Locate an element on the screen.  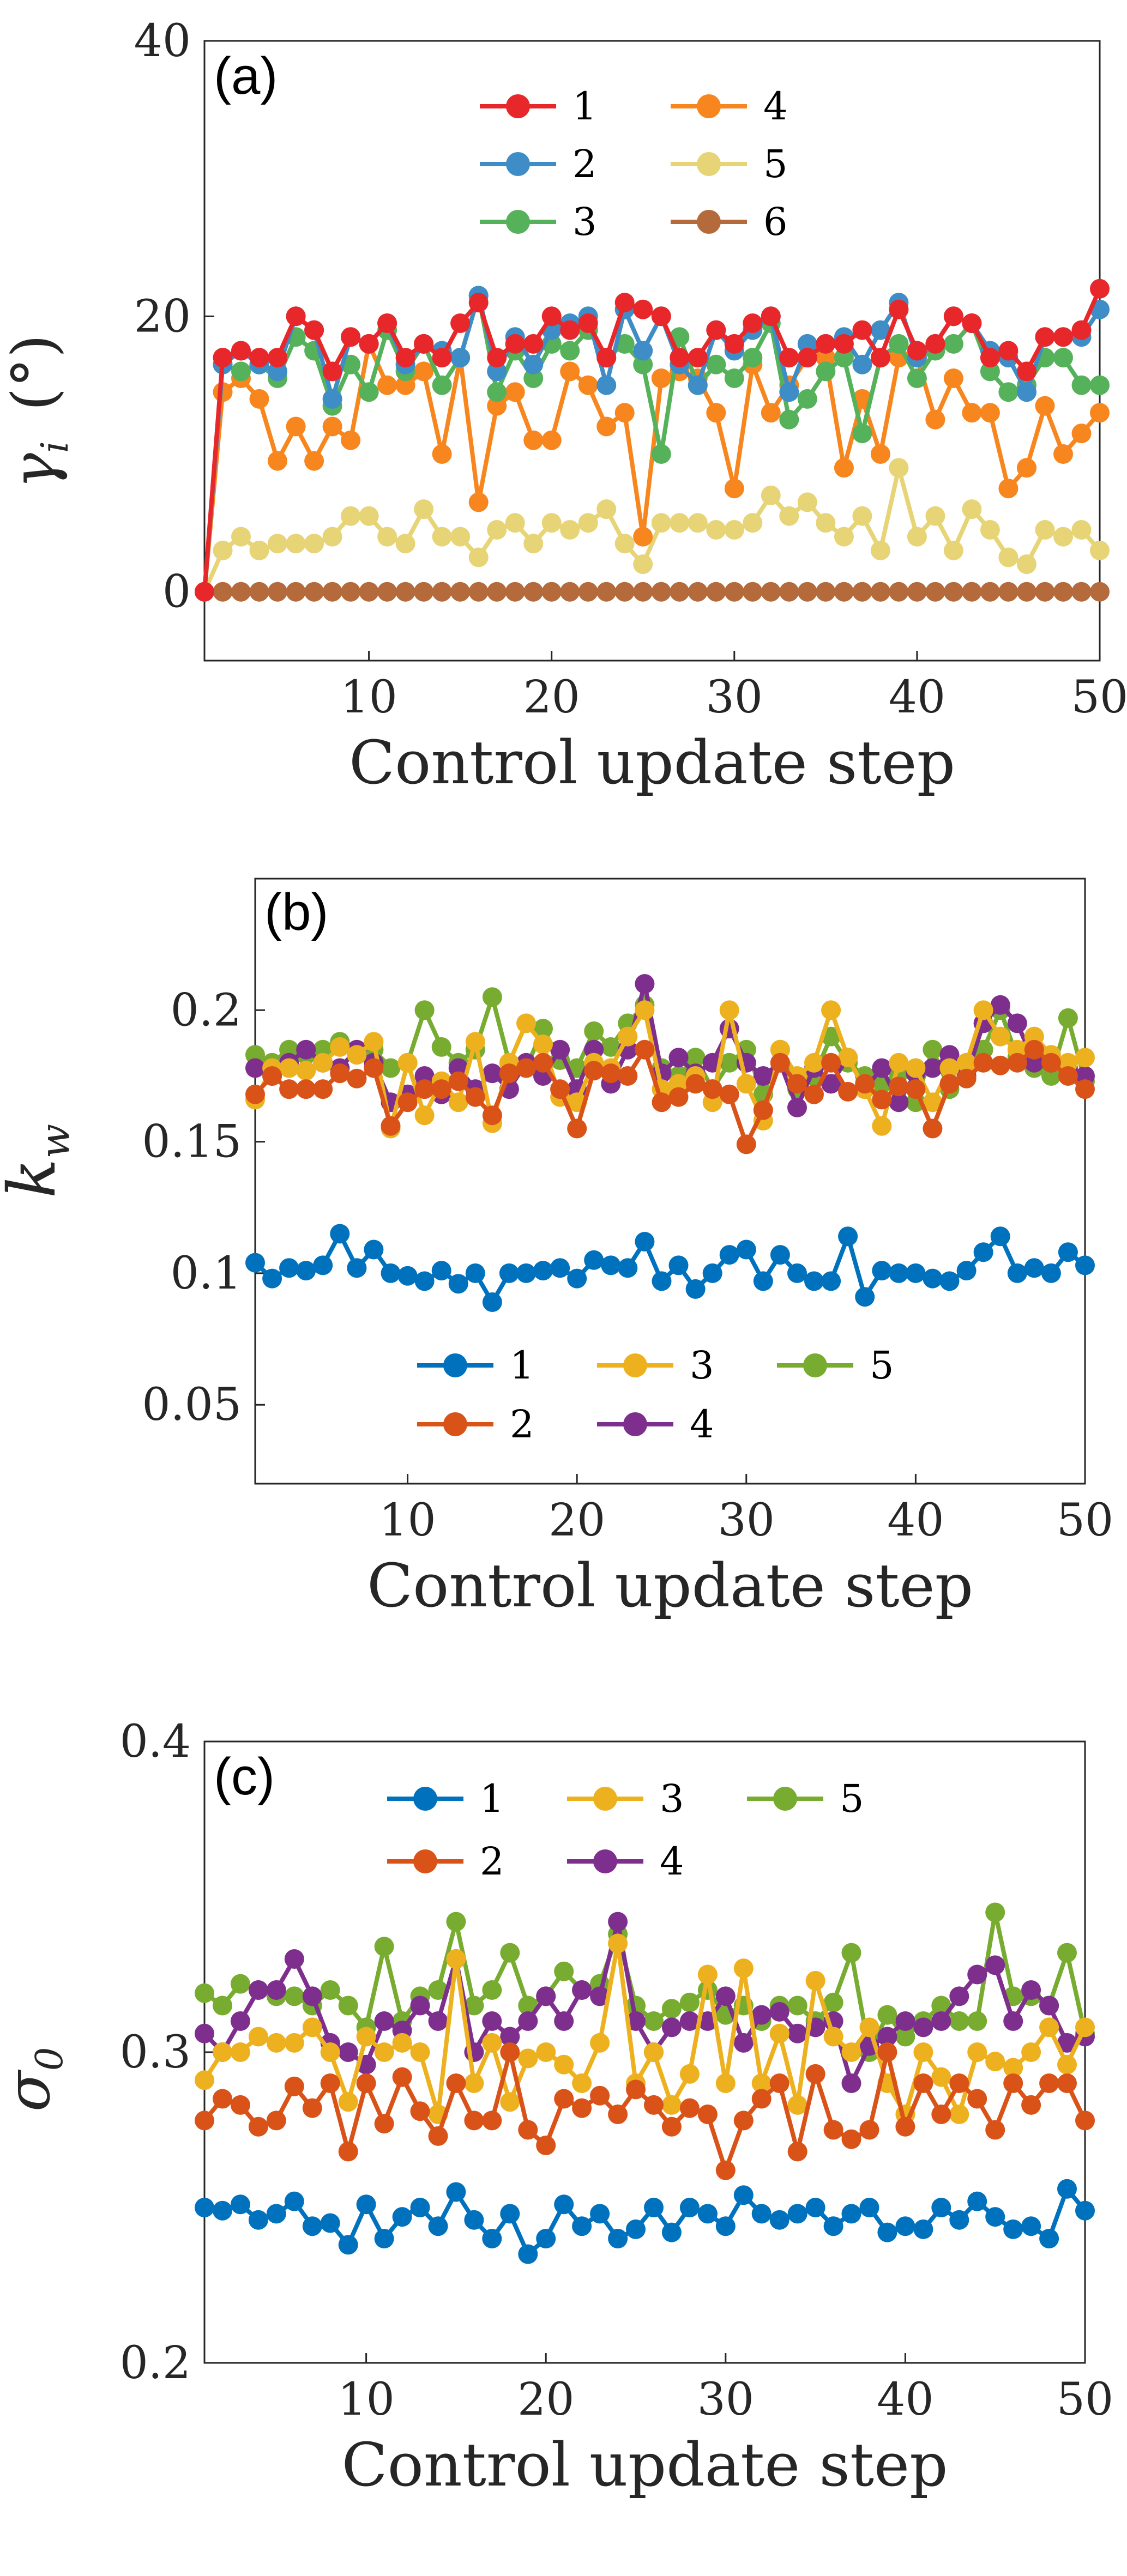
x-axis-title: Control update step is located at coordinates (670, 1585).